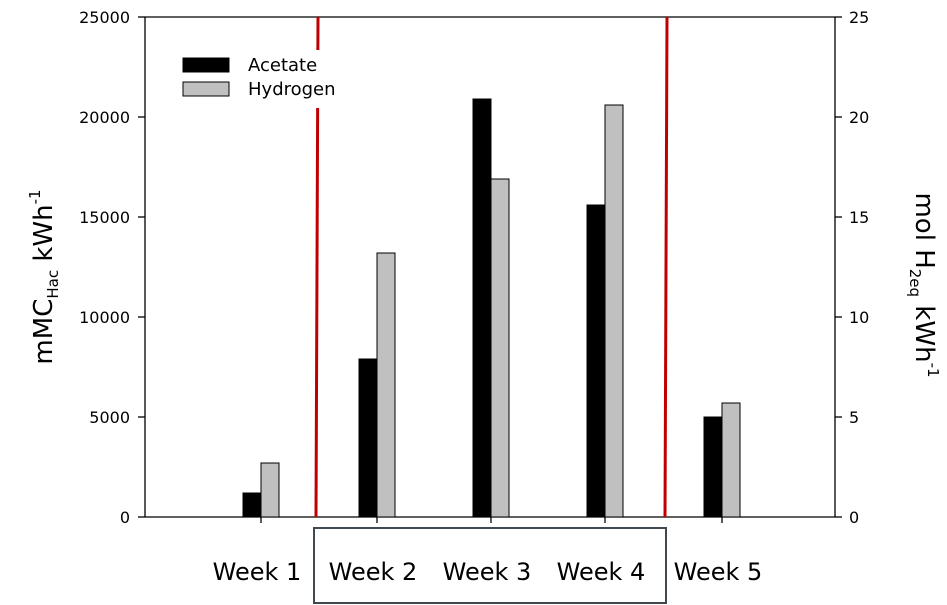  What do you see at coordinates (601, 572) in the screenshot?
I see `x-tick-label: Week 4` at bounding box center [601, 572].